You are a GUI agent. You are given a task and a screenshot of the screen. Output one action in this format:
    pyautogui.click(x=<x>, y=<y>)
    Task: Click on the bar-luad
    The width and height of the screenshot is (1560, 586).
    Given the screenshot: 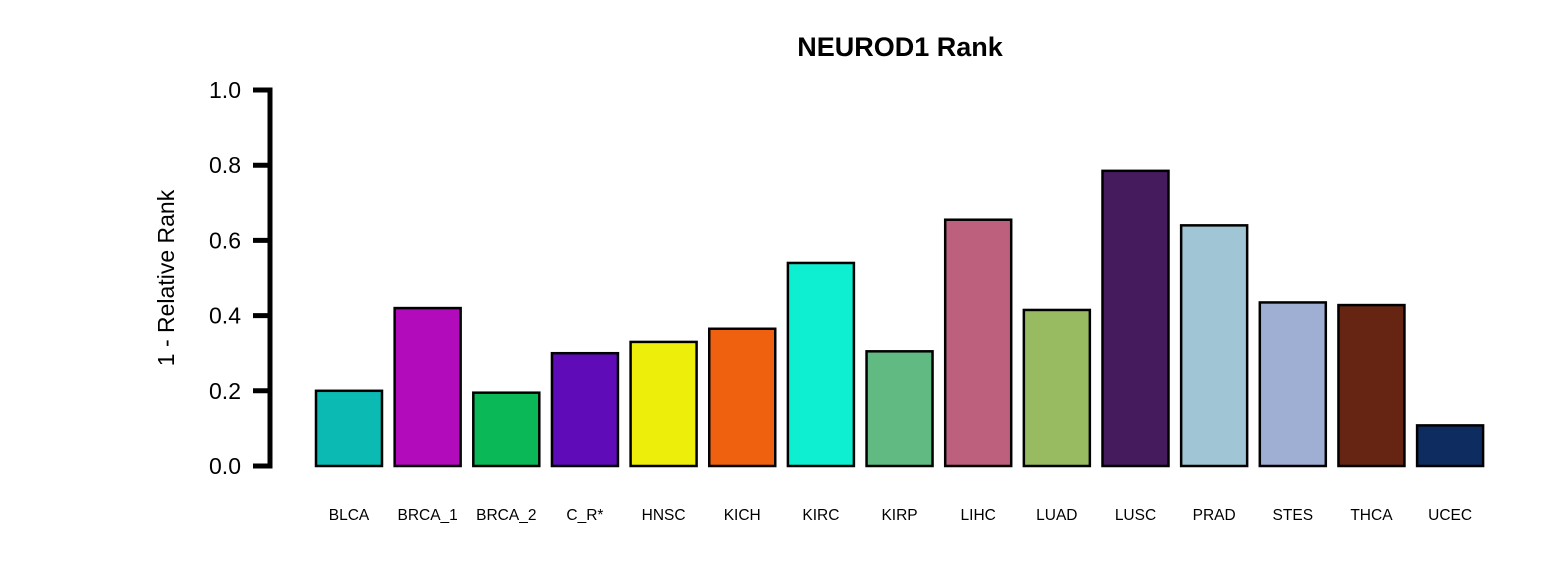 What is the action you would take?
    pyautogui.click(x=1057, y=388)
    